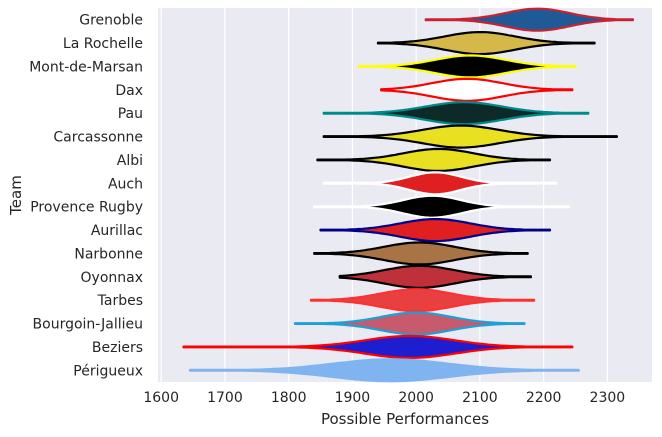 The width and height of the screenshot is (662, 437). I want to click on violin-narbonne, so click(421, 253).